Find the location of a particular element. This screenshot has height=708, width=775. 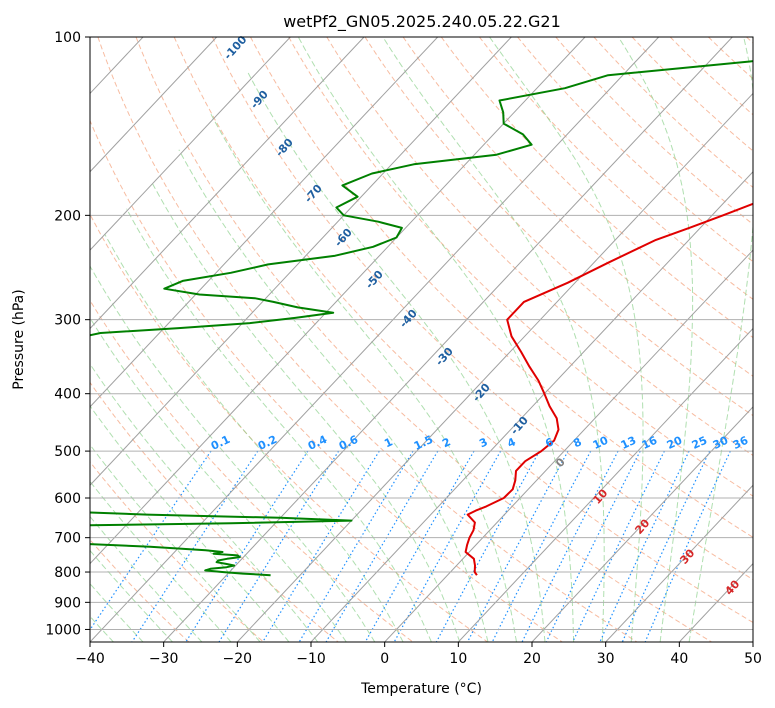

y-tick-label: 600 is located at coordinates (67, 499).